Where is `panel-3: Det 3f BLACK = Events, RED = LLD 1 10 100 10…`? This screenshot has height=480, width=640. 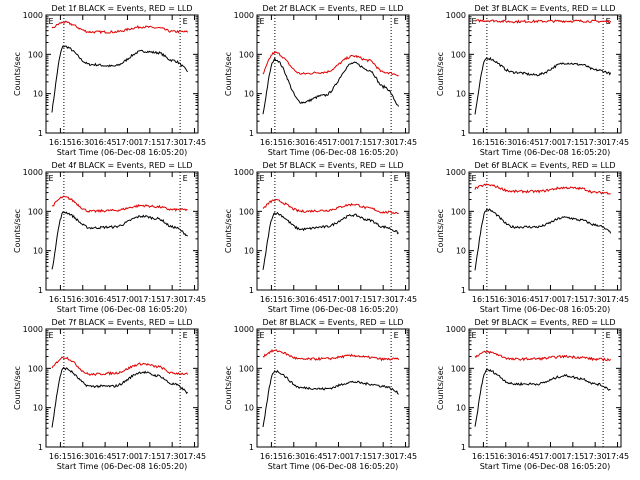
panel-3: Det 3f BLACK = Events, RED = LLD 1 10 100 10… is located at coordinates (532, 80).